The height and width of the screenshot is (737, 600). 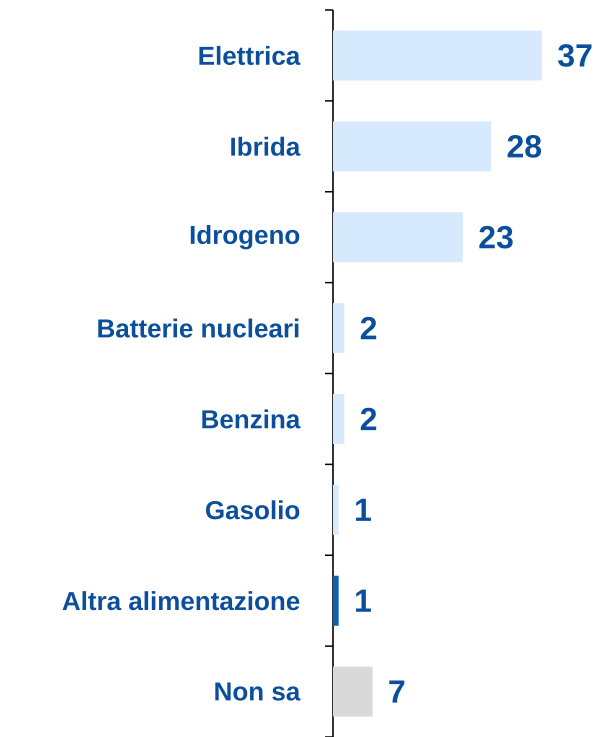 I want to click on y-tick-label: Ibrida, so click(x=265, y=146).